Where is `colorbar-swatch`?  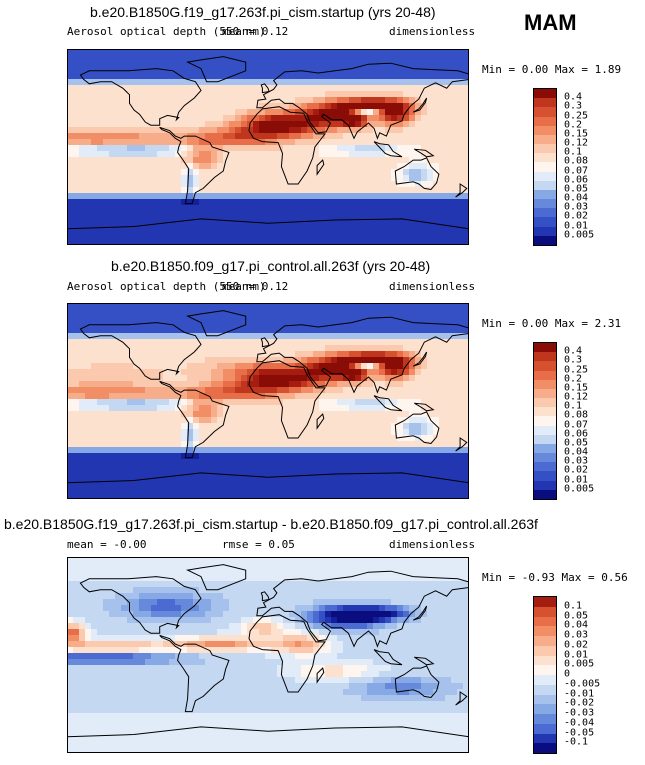 colorbar-swatch is located at coordinates (545, 393).